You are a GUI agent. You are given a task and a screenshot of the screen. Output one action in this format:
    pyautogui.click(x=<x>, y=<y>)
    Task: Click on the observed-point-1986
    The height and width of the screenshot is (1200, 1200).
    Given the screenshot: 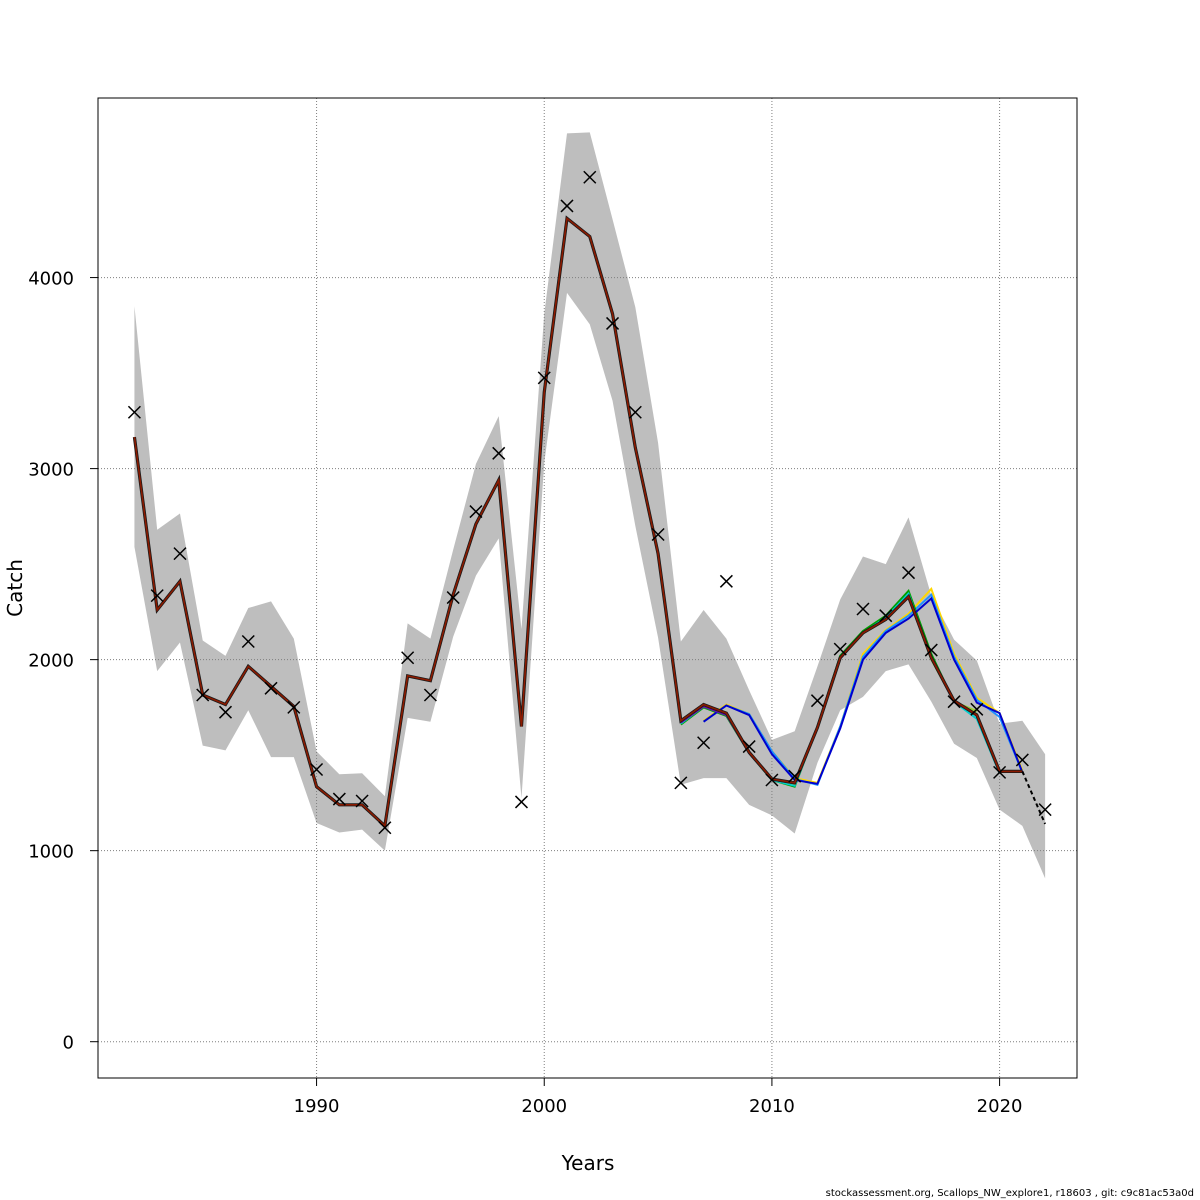 What is the action you would take?
    pyautogui.click(x=225, y=712)
    